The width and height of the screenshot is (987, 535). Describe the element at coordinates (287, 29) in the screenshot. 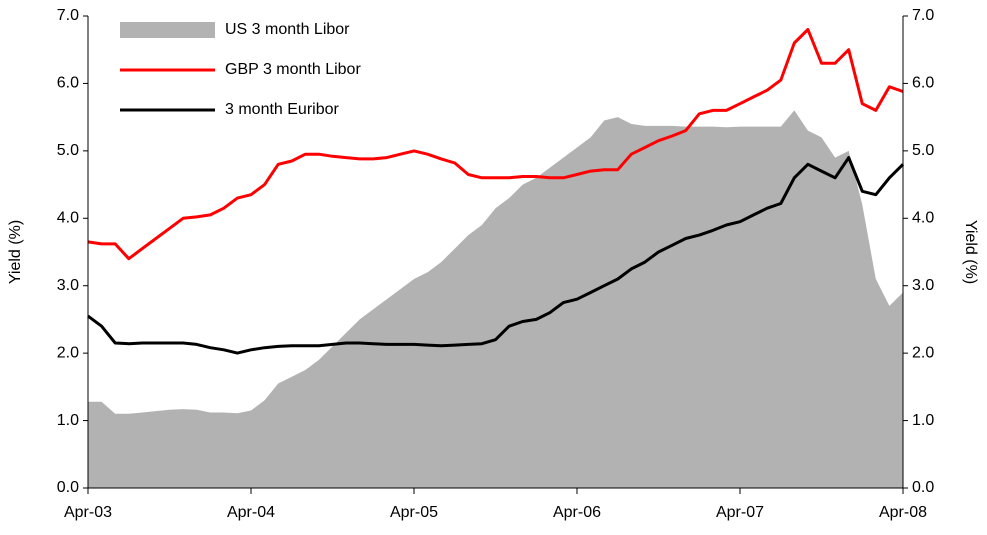

I see `legend-label: US 3 month Libor` at that location.